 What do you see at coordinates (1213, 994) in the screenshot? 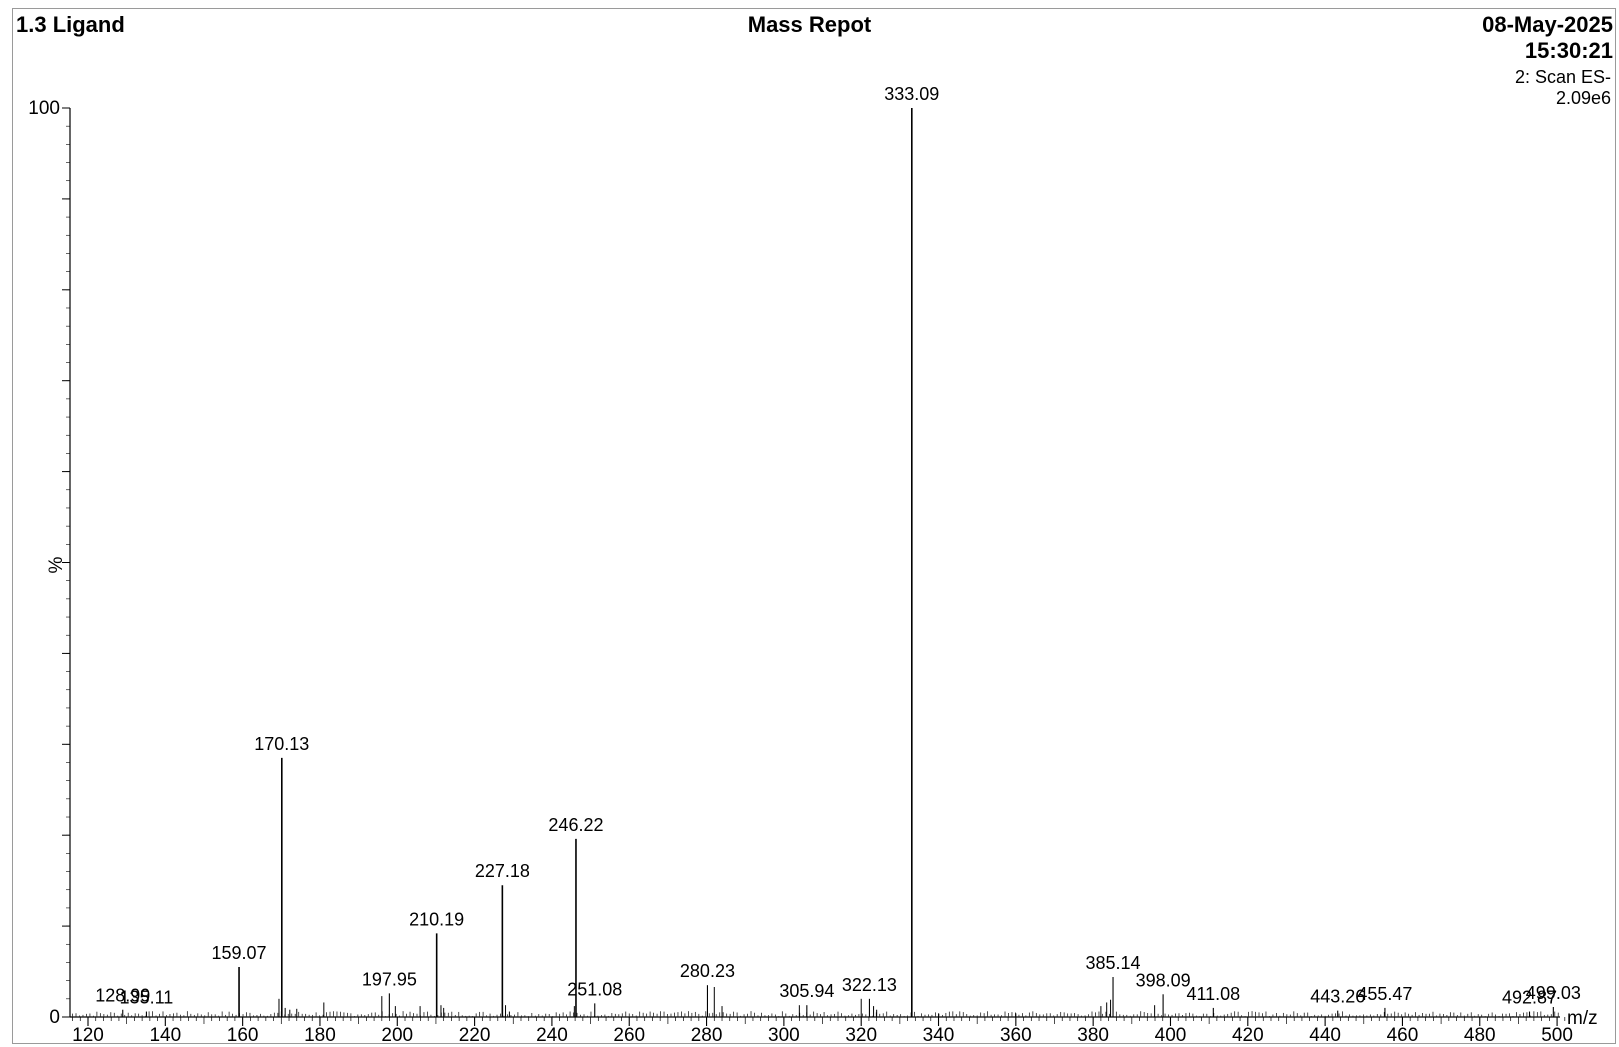
I see `peak-label: 411.08` at bounding box center [1213, 994].